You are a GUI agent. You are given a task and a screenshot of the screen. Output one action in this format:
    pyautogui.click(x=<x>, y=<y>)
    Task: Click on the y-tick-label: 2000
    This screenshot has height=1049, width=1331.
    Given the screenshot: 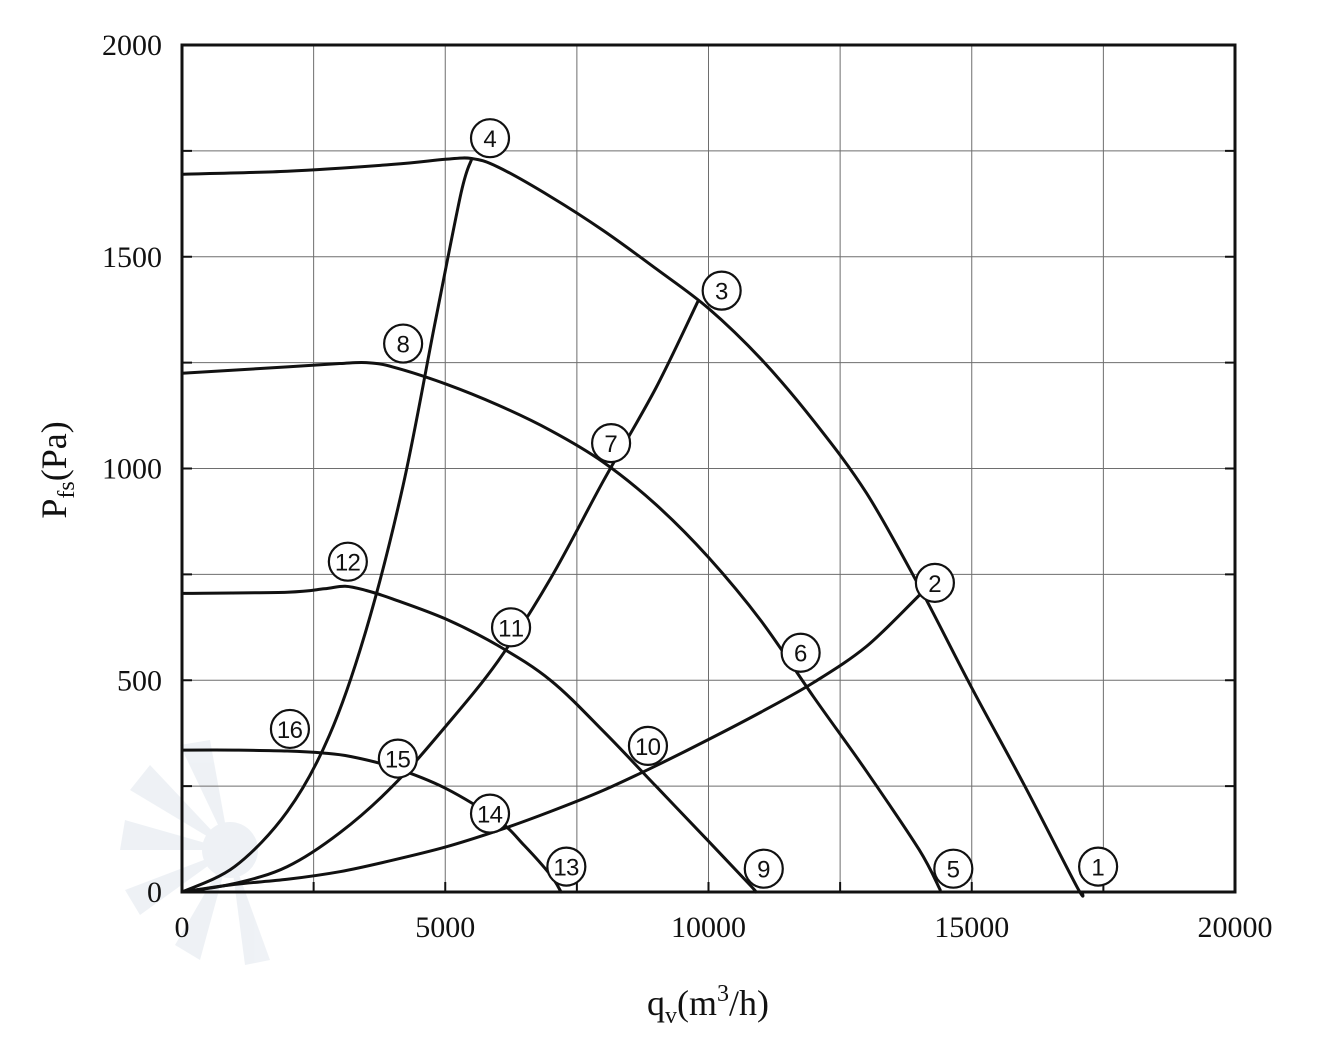 What is the action you would take?
    pyautogui.click(x=132, y=45)
    